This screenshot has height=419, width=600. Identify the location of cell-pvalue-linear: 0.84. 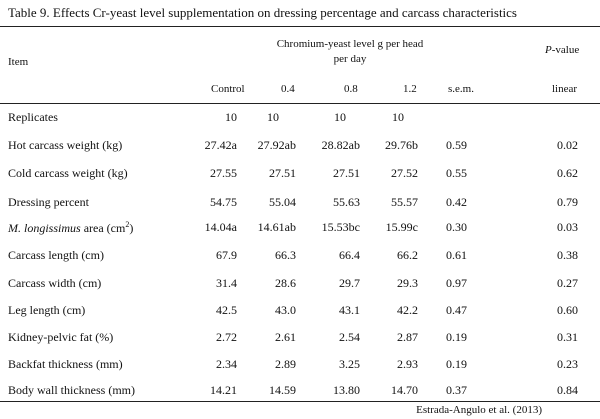
(567, 390).